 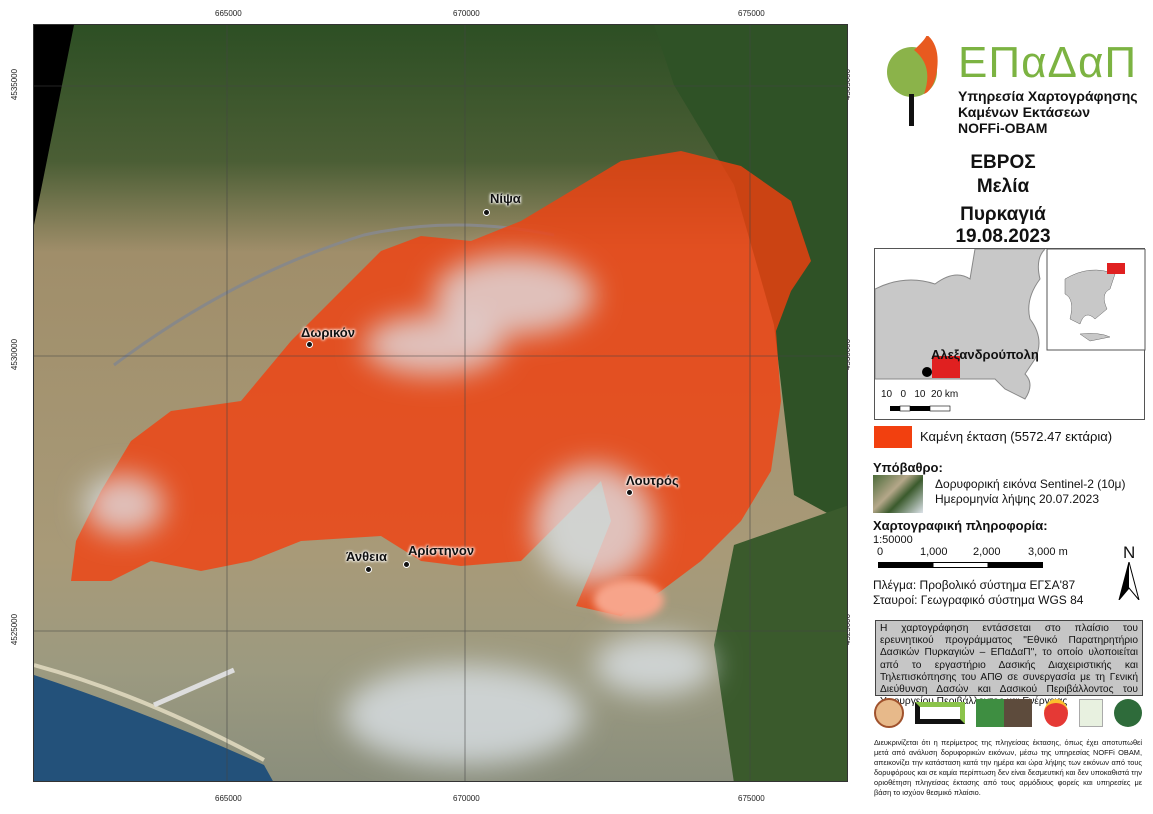 What do you see at coordinates (505, 198) in the screenshot?
I see `town-label-nipsa: Νίψα` at bounding box center [505, 198].